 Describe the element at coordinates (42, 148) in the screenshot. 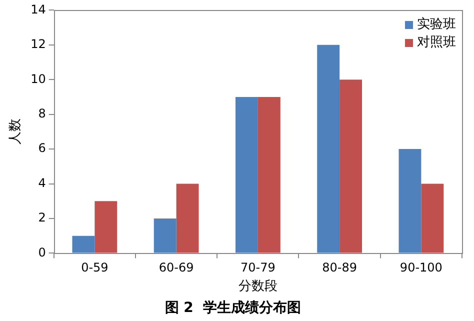

I see `y-tick-label: 6` at that location.